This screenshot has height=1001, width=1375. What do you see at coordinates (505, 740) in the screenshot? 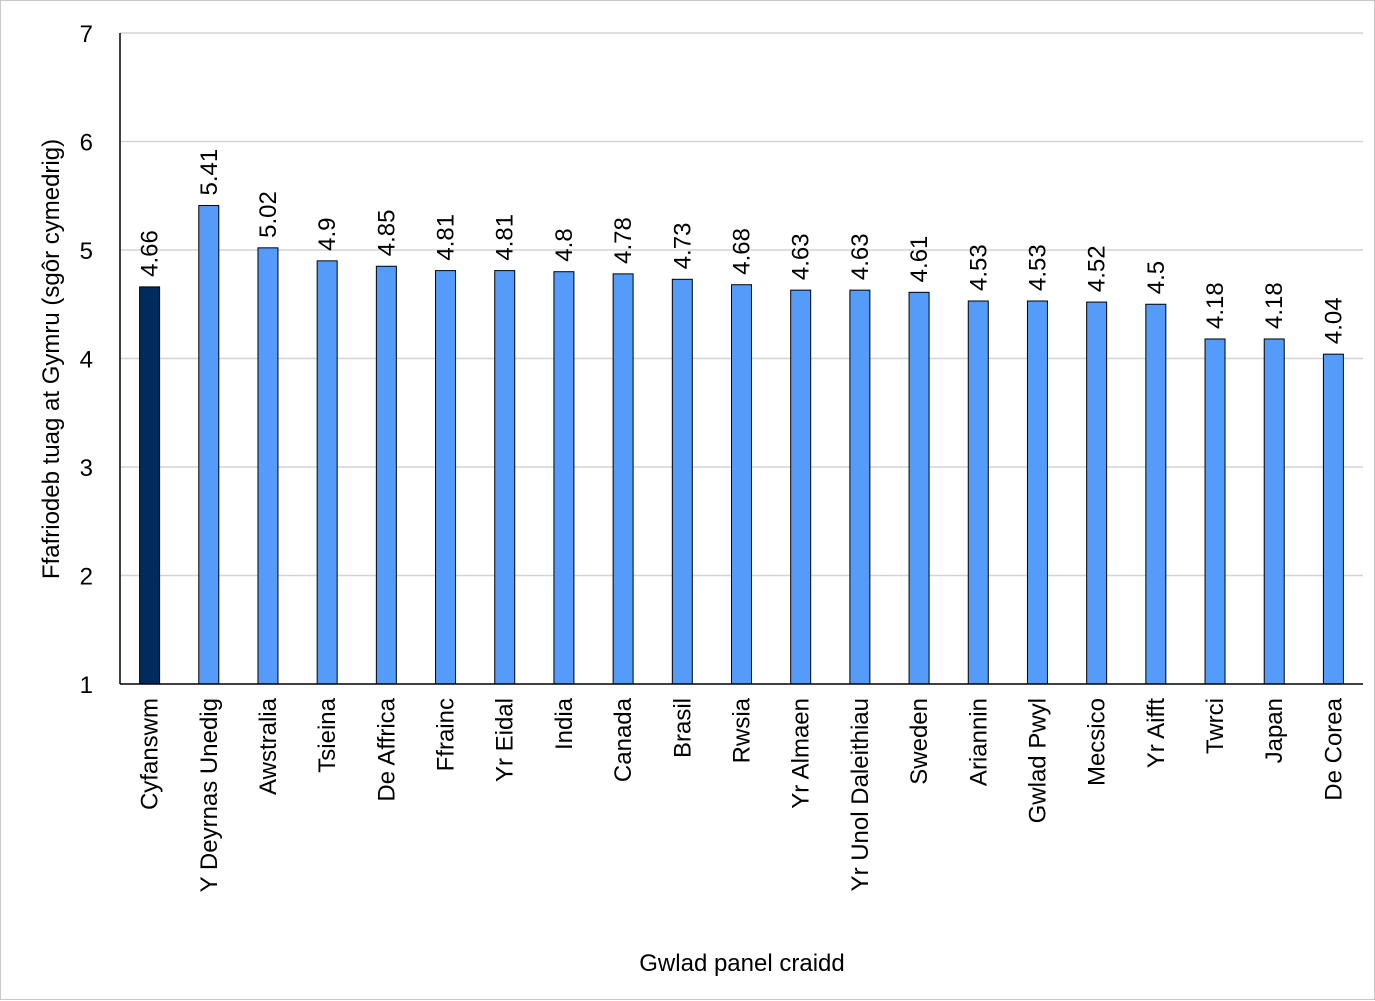
I see `category-label-6: Yr Eidal` at bounding box center [505, 740].